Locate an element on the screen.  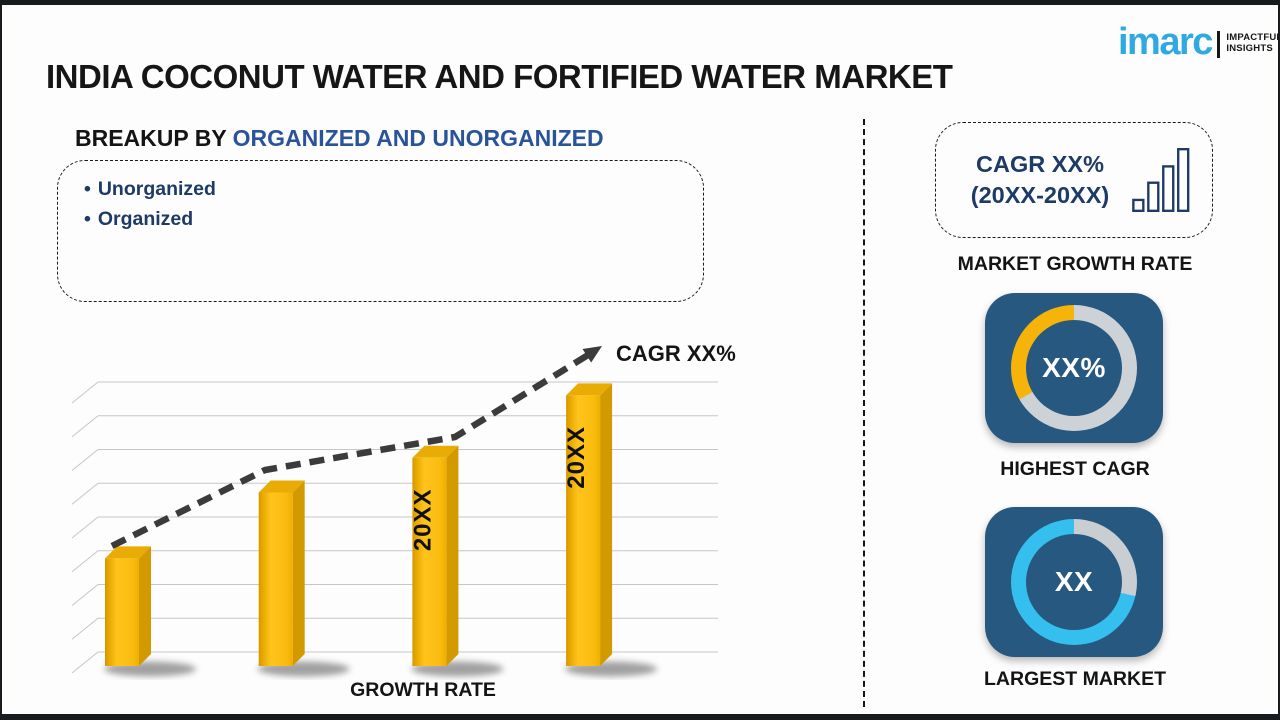
donut-hole: XX is located at coordinates (1074, 582).